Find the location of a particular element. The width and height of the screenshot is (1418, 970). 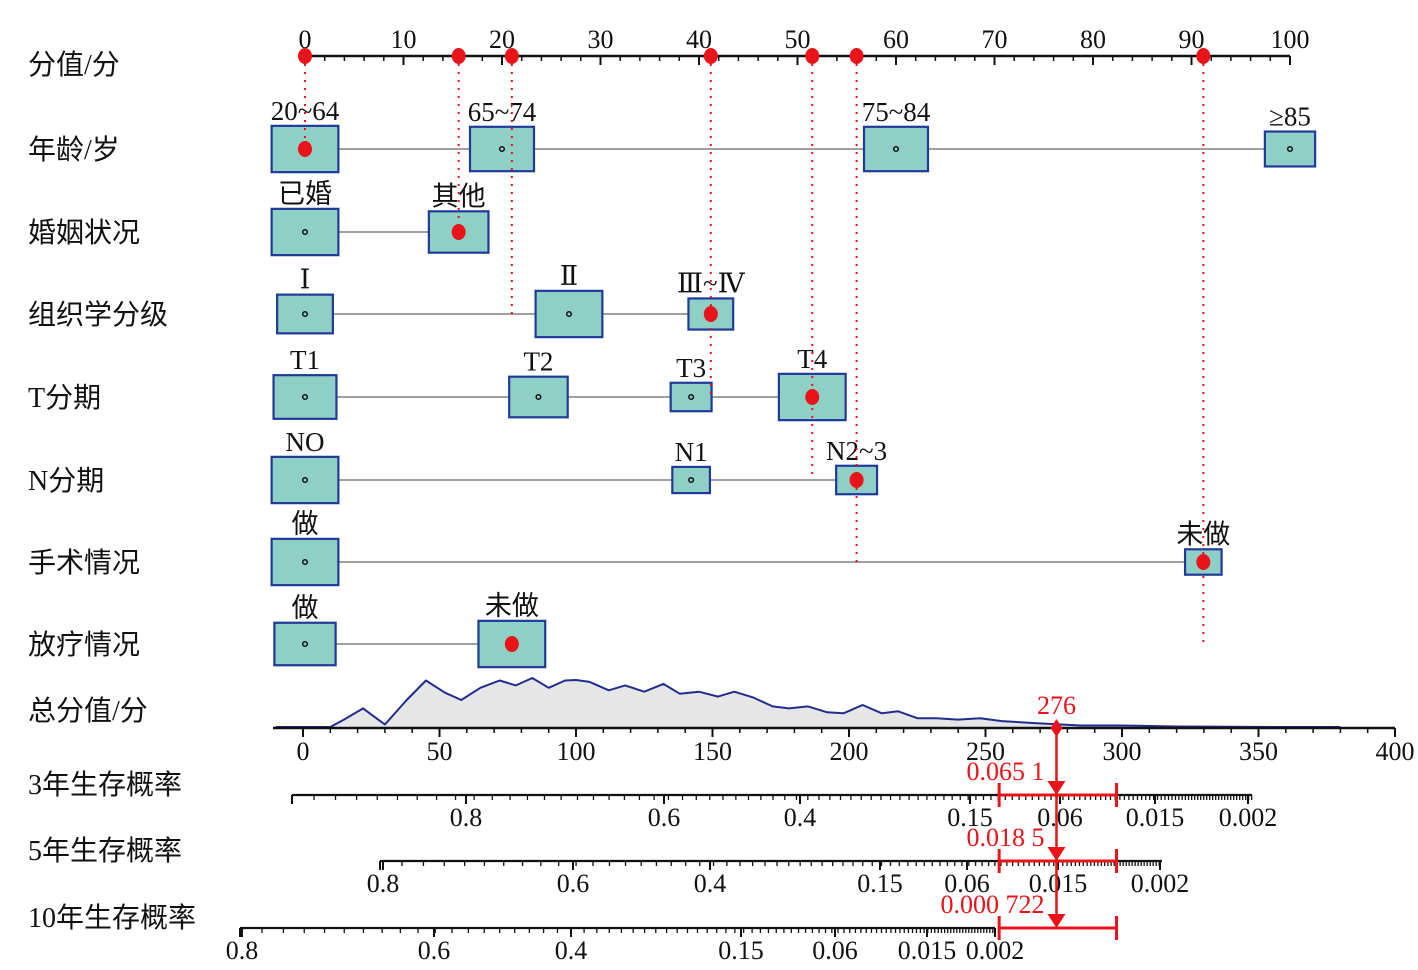

level-label: Ⅱ is located at coordinates (569, 276).